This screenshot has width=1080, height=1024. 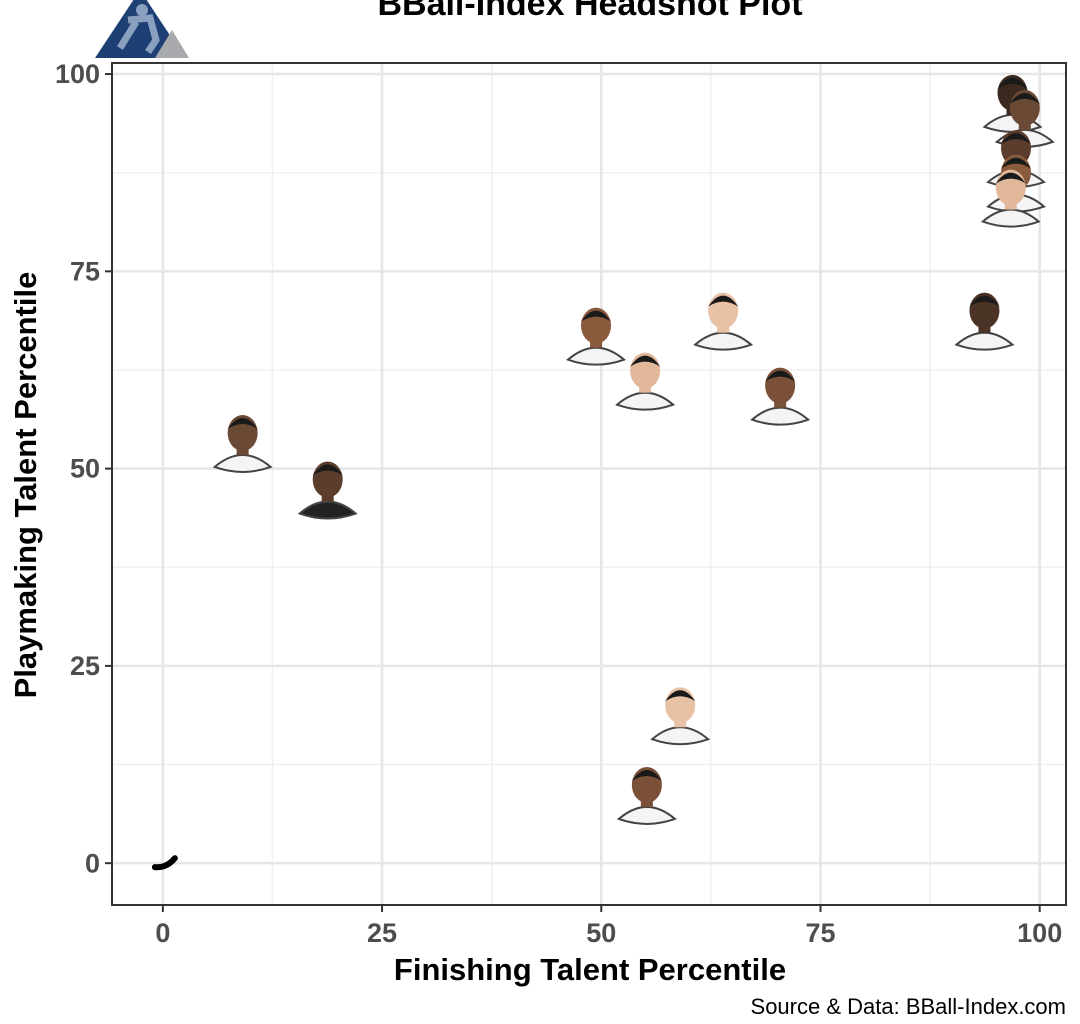 I want to click on x-tick-label: 25, so click(x=382, y=933).